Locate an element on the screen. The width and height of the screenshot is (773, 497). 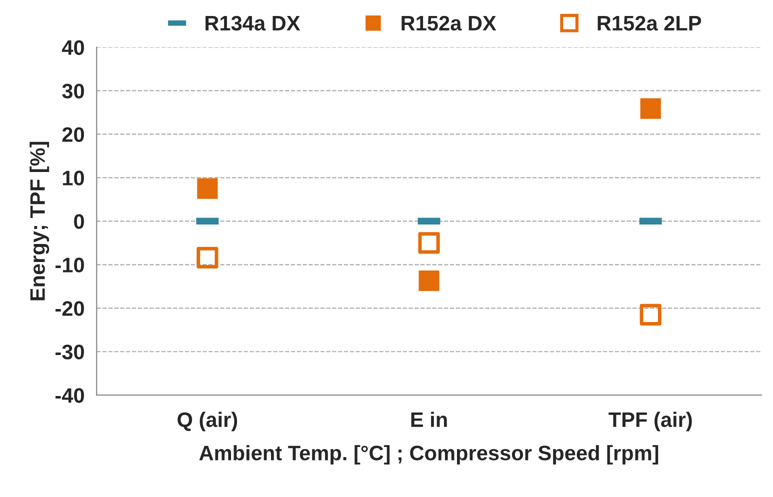
y-tick-label: 20 is located at coordinates (73, 134).